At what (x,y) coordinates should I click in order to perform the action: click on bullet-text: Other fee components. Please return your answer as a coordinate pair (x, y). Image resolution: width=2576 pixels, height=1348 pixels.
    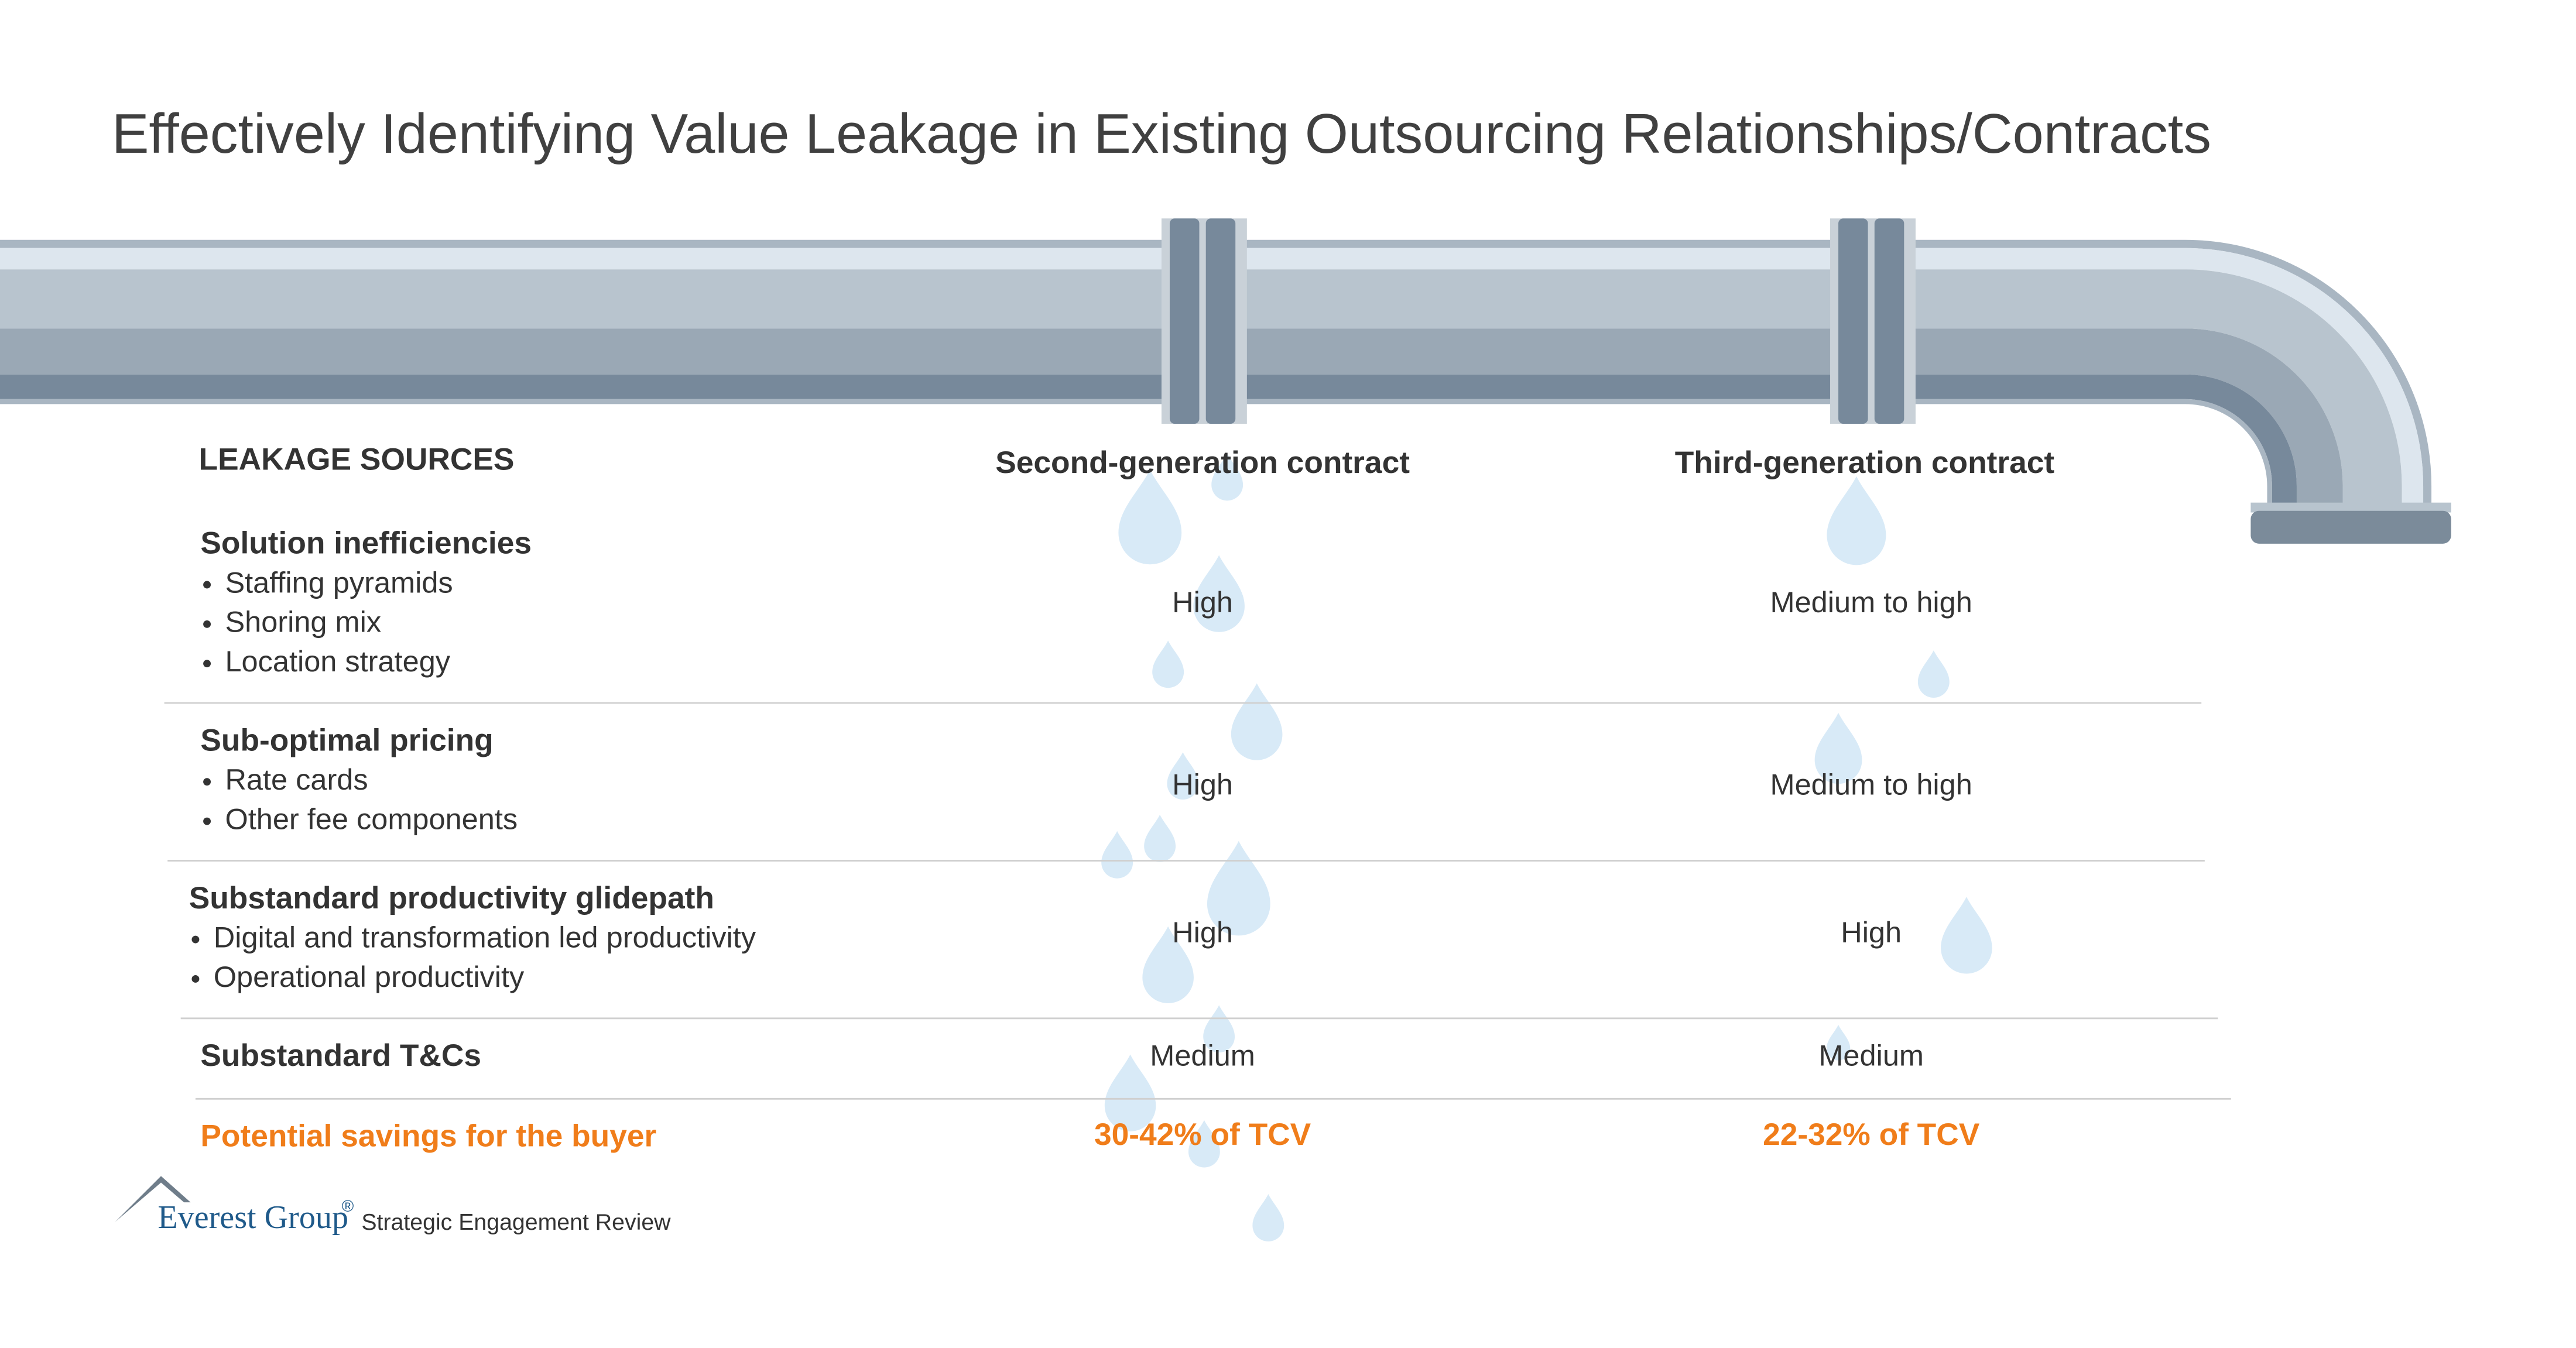
    Looking at the image, I should click on (371, 818).